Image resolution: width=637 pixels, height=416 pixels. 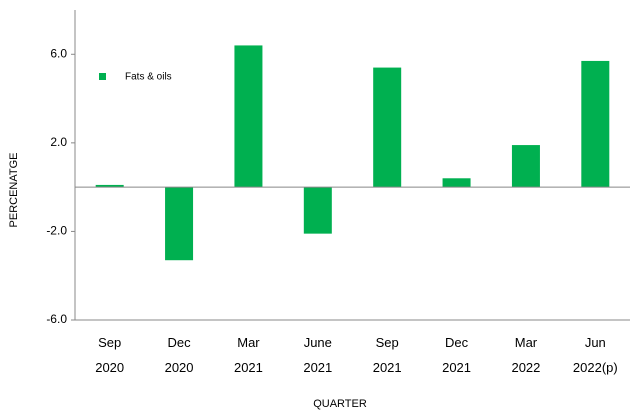 What do you see at coordinates (595, 355) in the screenshot?
I see `x-tick-label: Jun 2022(p)` at bounding box center [595, 355].